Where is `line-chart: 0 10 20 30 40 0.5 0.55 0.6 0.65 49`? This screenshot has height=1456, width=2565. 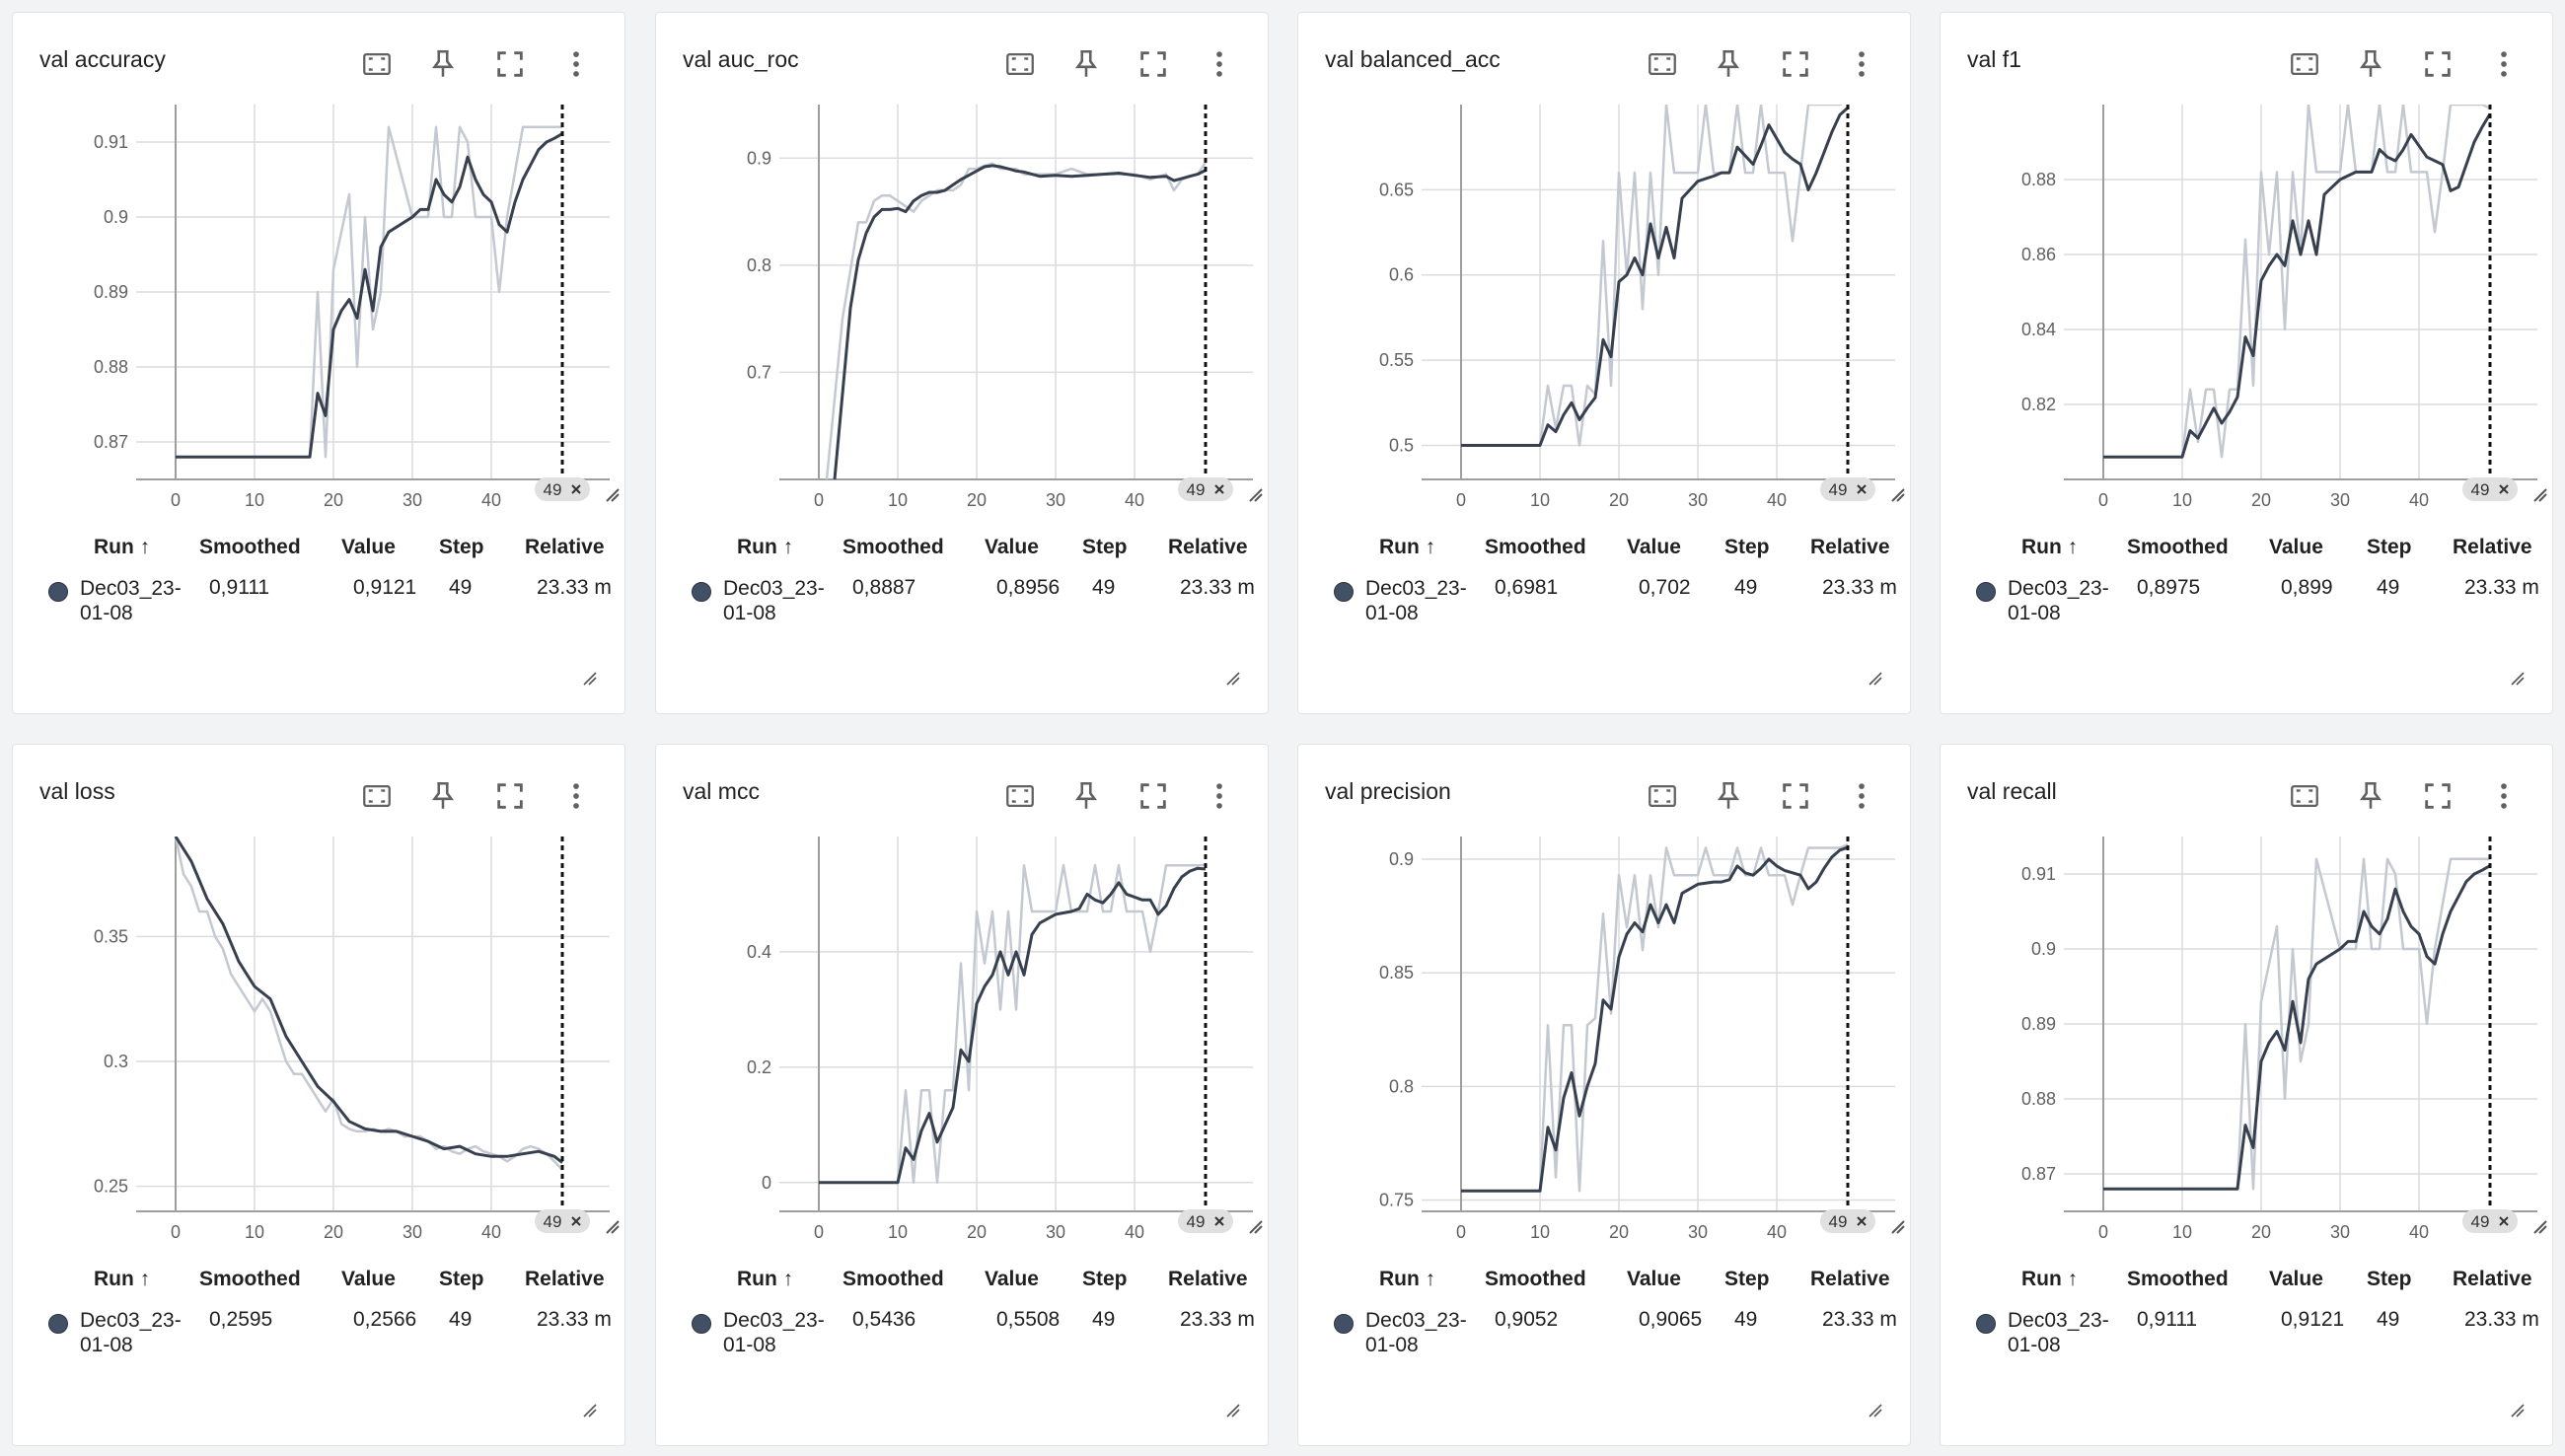
line-chart: 0 10 20 30 40 0.5 0.55 0.6 0.65 49 is located at coordinates (1604, 269).